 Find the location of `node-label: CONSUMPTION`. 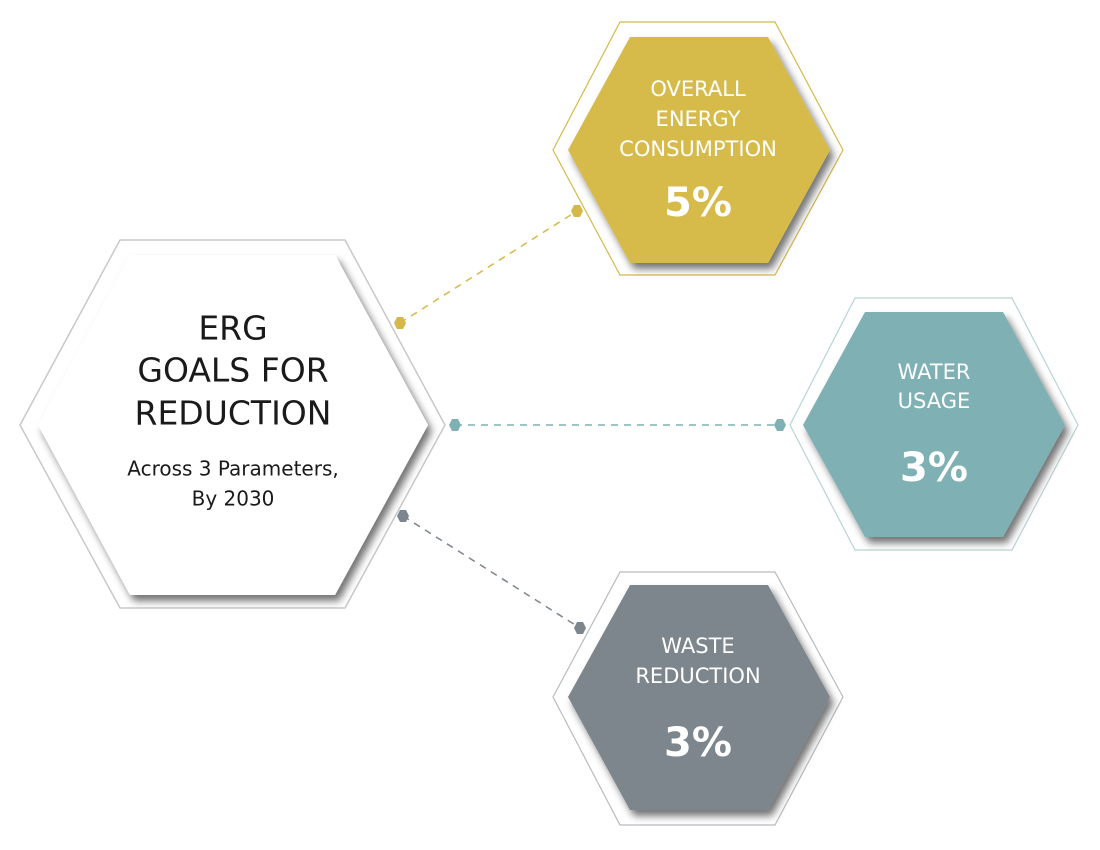

node-label: CONSUMPTION is located at coordinates (698, 149).